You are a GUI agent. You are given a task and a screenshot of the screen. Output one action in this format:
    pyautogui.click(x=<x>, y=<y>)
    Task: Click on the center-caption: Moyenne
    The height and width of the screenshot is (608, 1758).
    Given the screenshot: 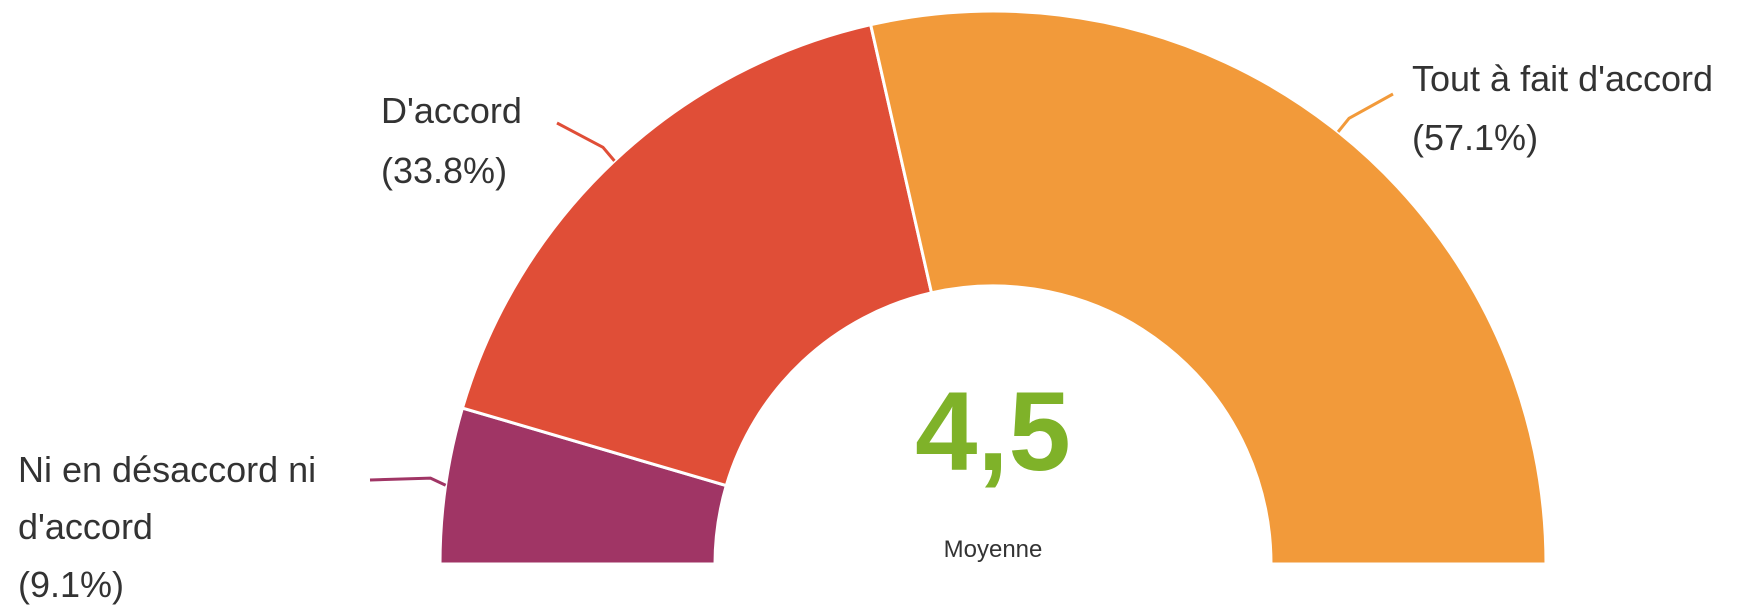 What is the action you would take?
    pyautogui.click(x=993, y=549)
    